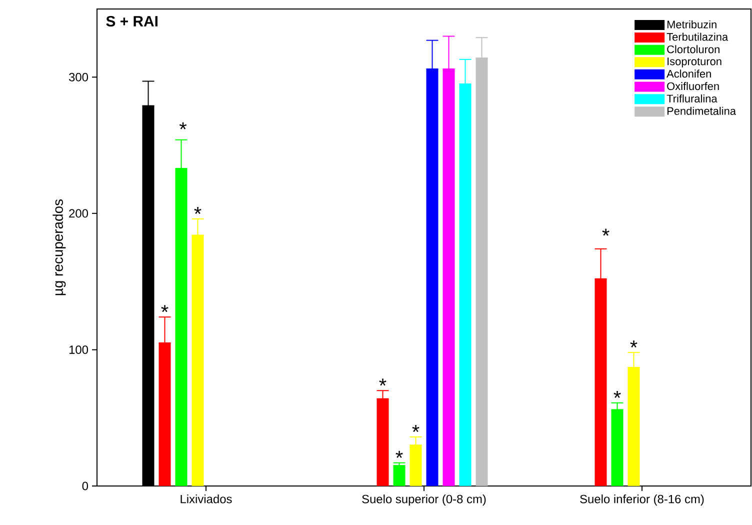  Describe the element at coordinates (132, 21) in the screenshot. I see `chart-title: S + RAI` at that location.